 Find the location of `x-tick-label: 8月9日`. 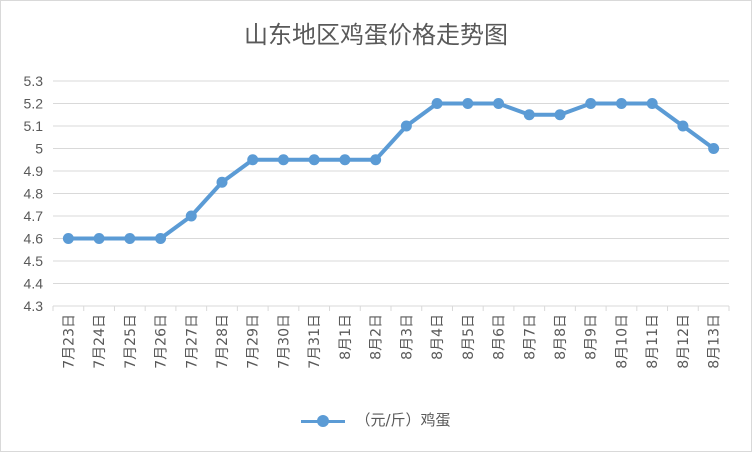

x-tick-label: 8月9日 is located at coordinates (592, 337).